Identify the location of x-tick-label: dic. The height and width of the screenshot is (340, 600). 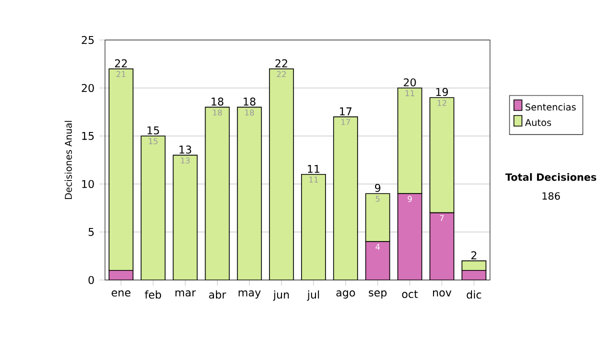
(474, 294).